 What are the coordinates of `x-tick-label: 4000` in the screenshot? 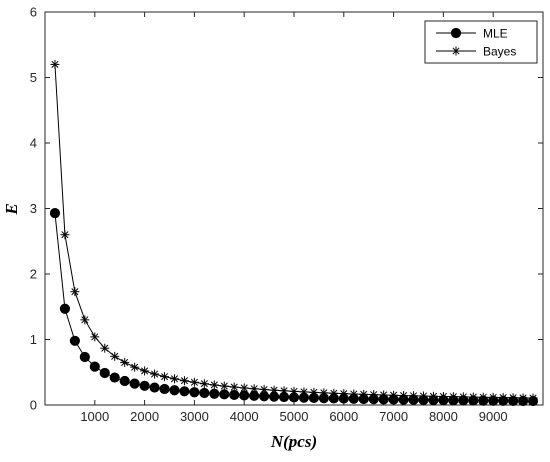 It's located at (244, 416).